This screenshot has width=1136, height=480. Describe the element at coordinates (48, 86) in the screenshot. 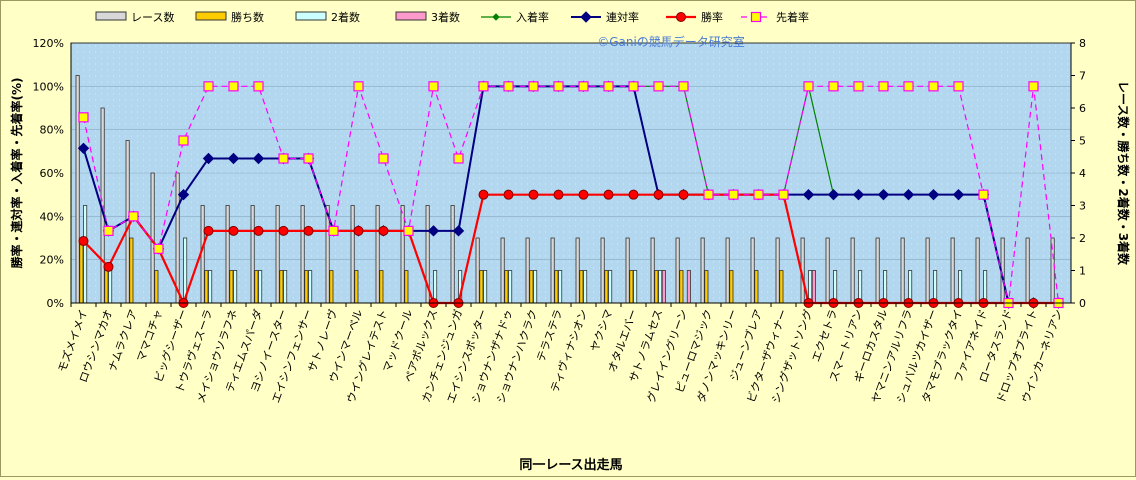

I see `y-tick-left: 100%` at that location.